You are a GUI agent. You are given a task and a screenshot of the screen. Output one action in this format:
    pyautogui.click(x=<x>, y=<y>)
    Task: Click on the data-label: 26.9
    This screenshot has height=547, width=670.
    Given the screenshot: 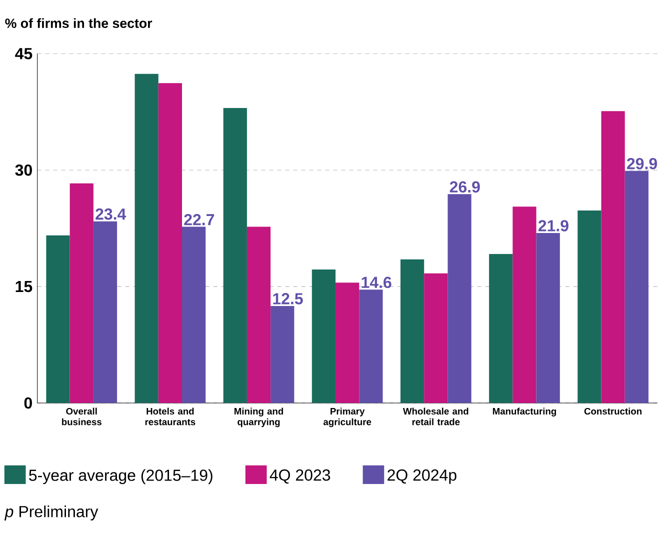 What is the action you would take?
    pyautogui.click(x=465, y=187)
    